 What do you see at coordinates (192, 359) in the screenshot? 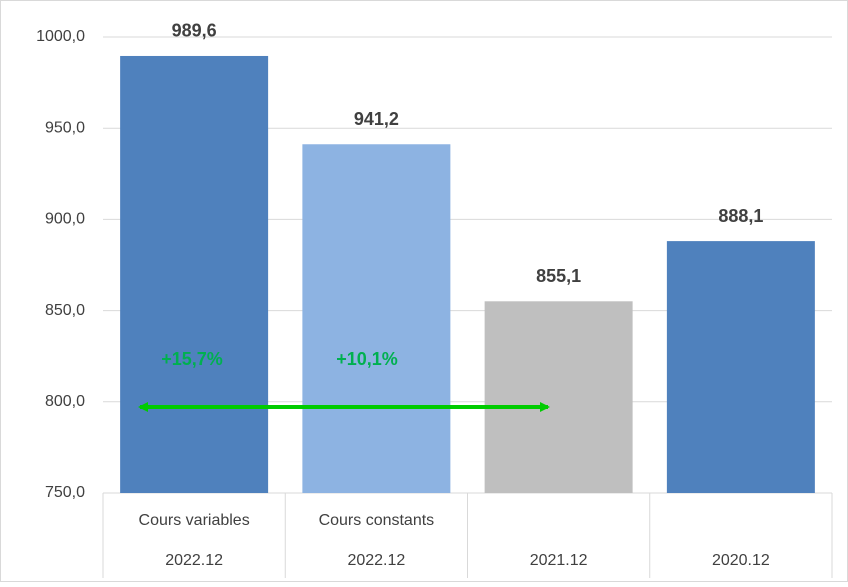
I see `annotation: +15,7%` at bounding box center [192, 359].